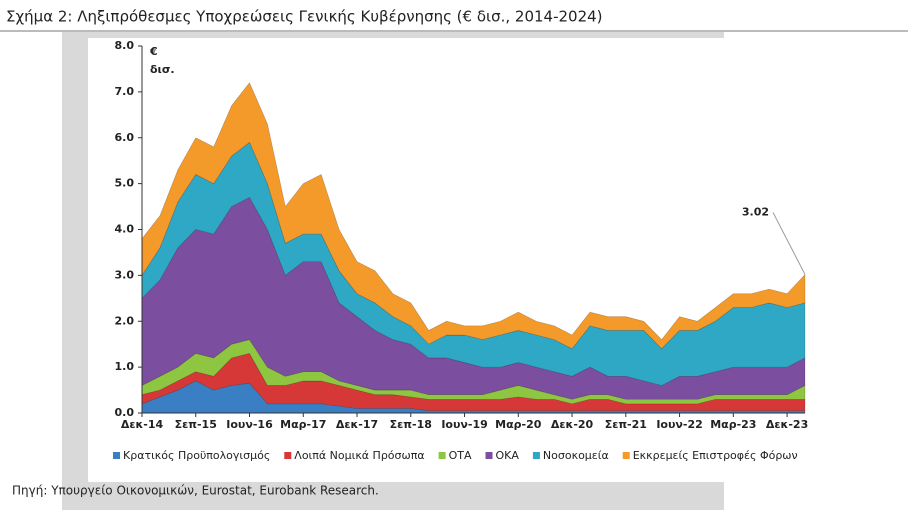 Image resolution: width=908 pixels, height=516 pixels. Describe the element at coordinates (303, 424) in the screenshot. I see `x-tick-label: Μαρ-17` at that location.